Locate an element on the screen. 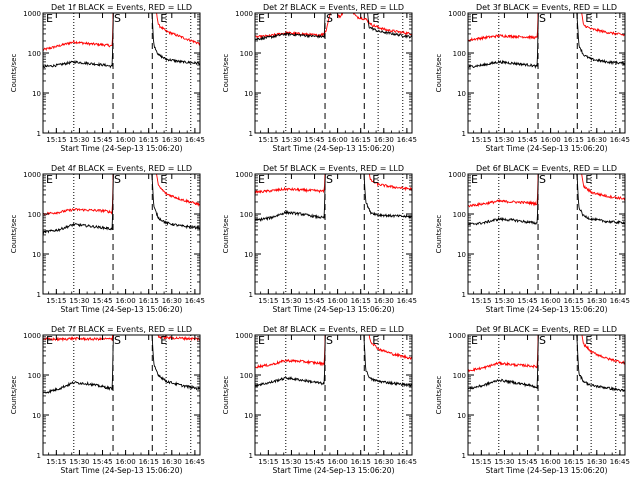  panel-title: Det 3f BLACK = Events, RED = LLD is located at coordinates (546, 7).